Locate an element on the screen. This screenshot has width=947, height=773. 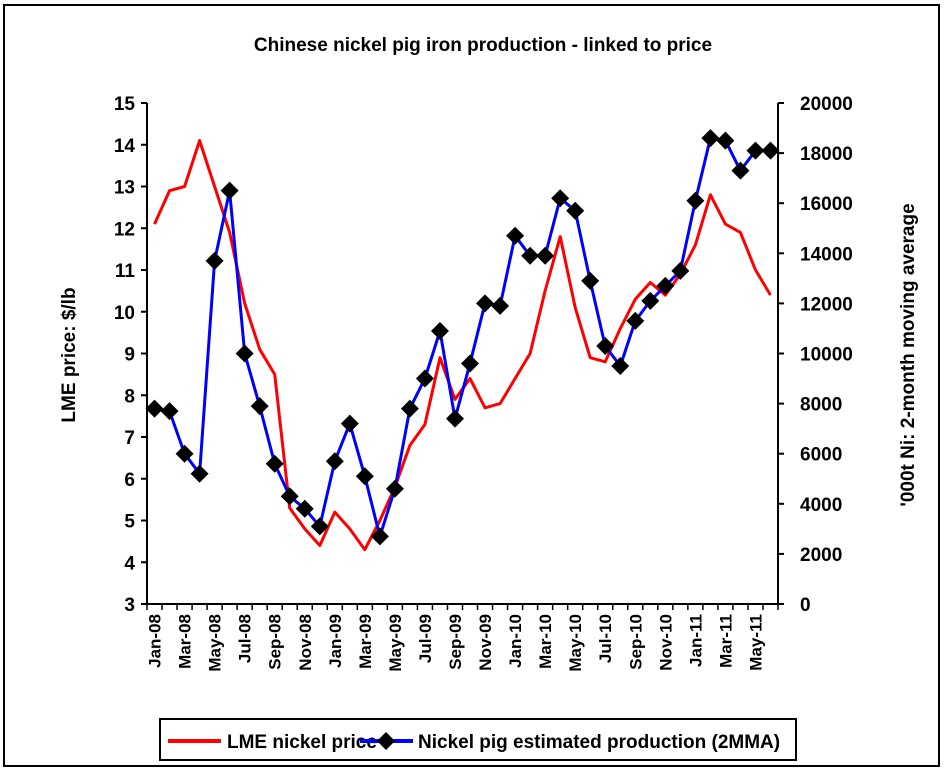
right-tick-label: 14000 is located at coordinates (826, 254).